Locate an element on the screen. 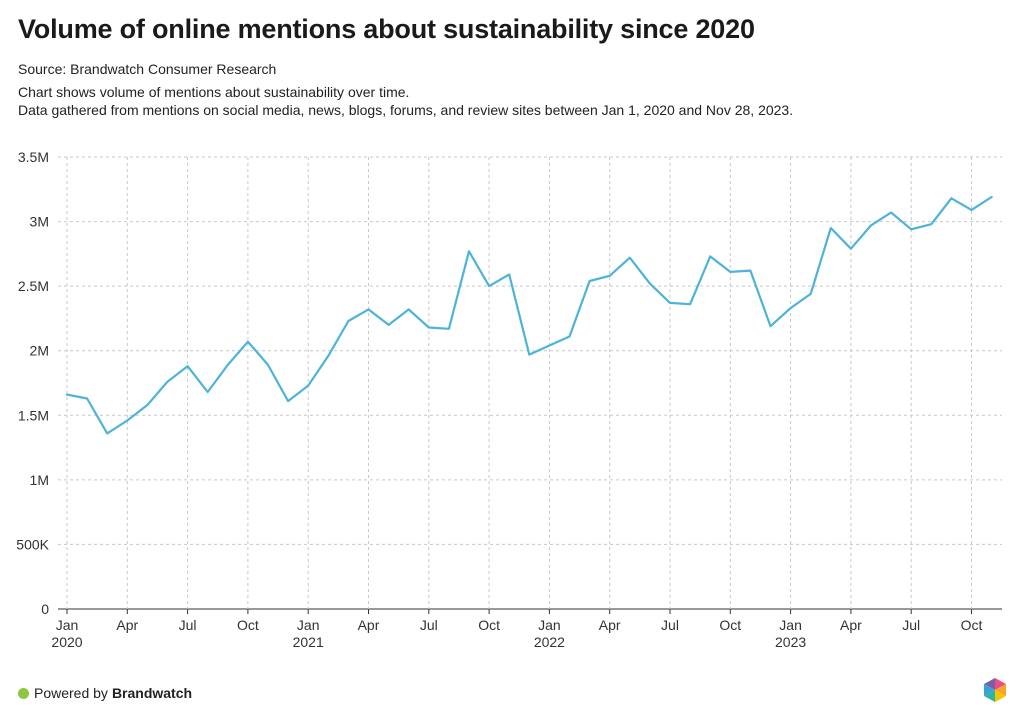  x-year-label: 2023 is located at coordinates (790, 642).